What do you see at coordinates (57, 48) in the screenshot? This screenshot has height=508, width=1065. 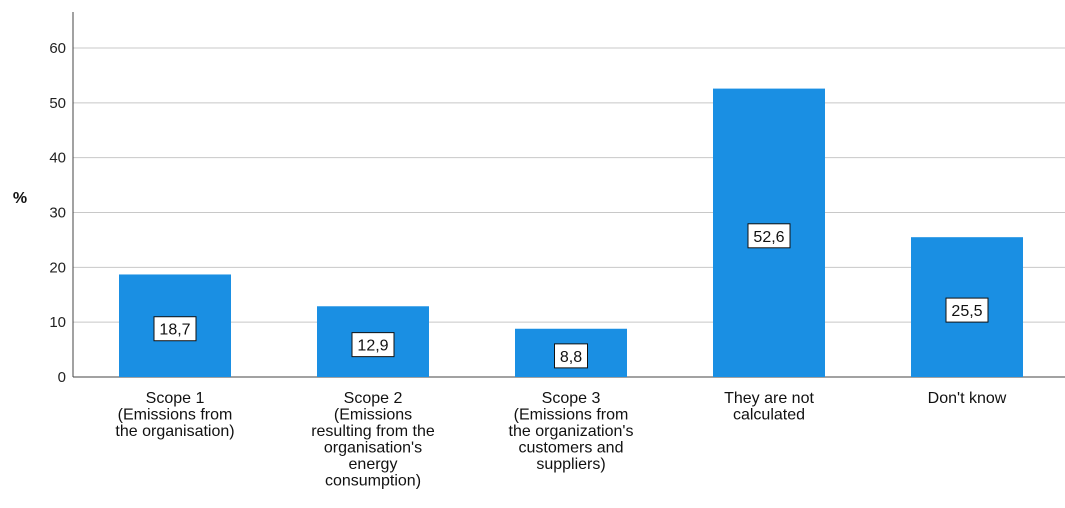 I see `y-tick-label: 60` at bounding box center [57, 48].